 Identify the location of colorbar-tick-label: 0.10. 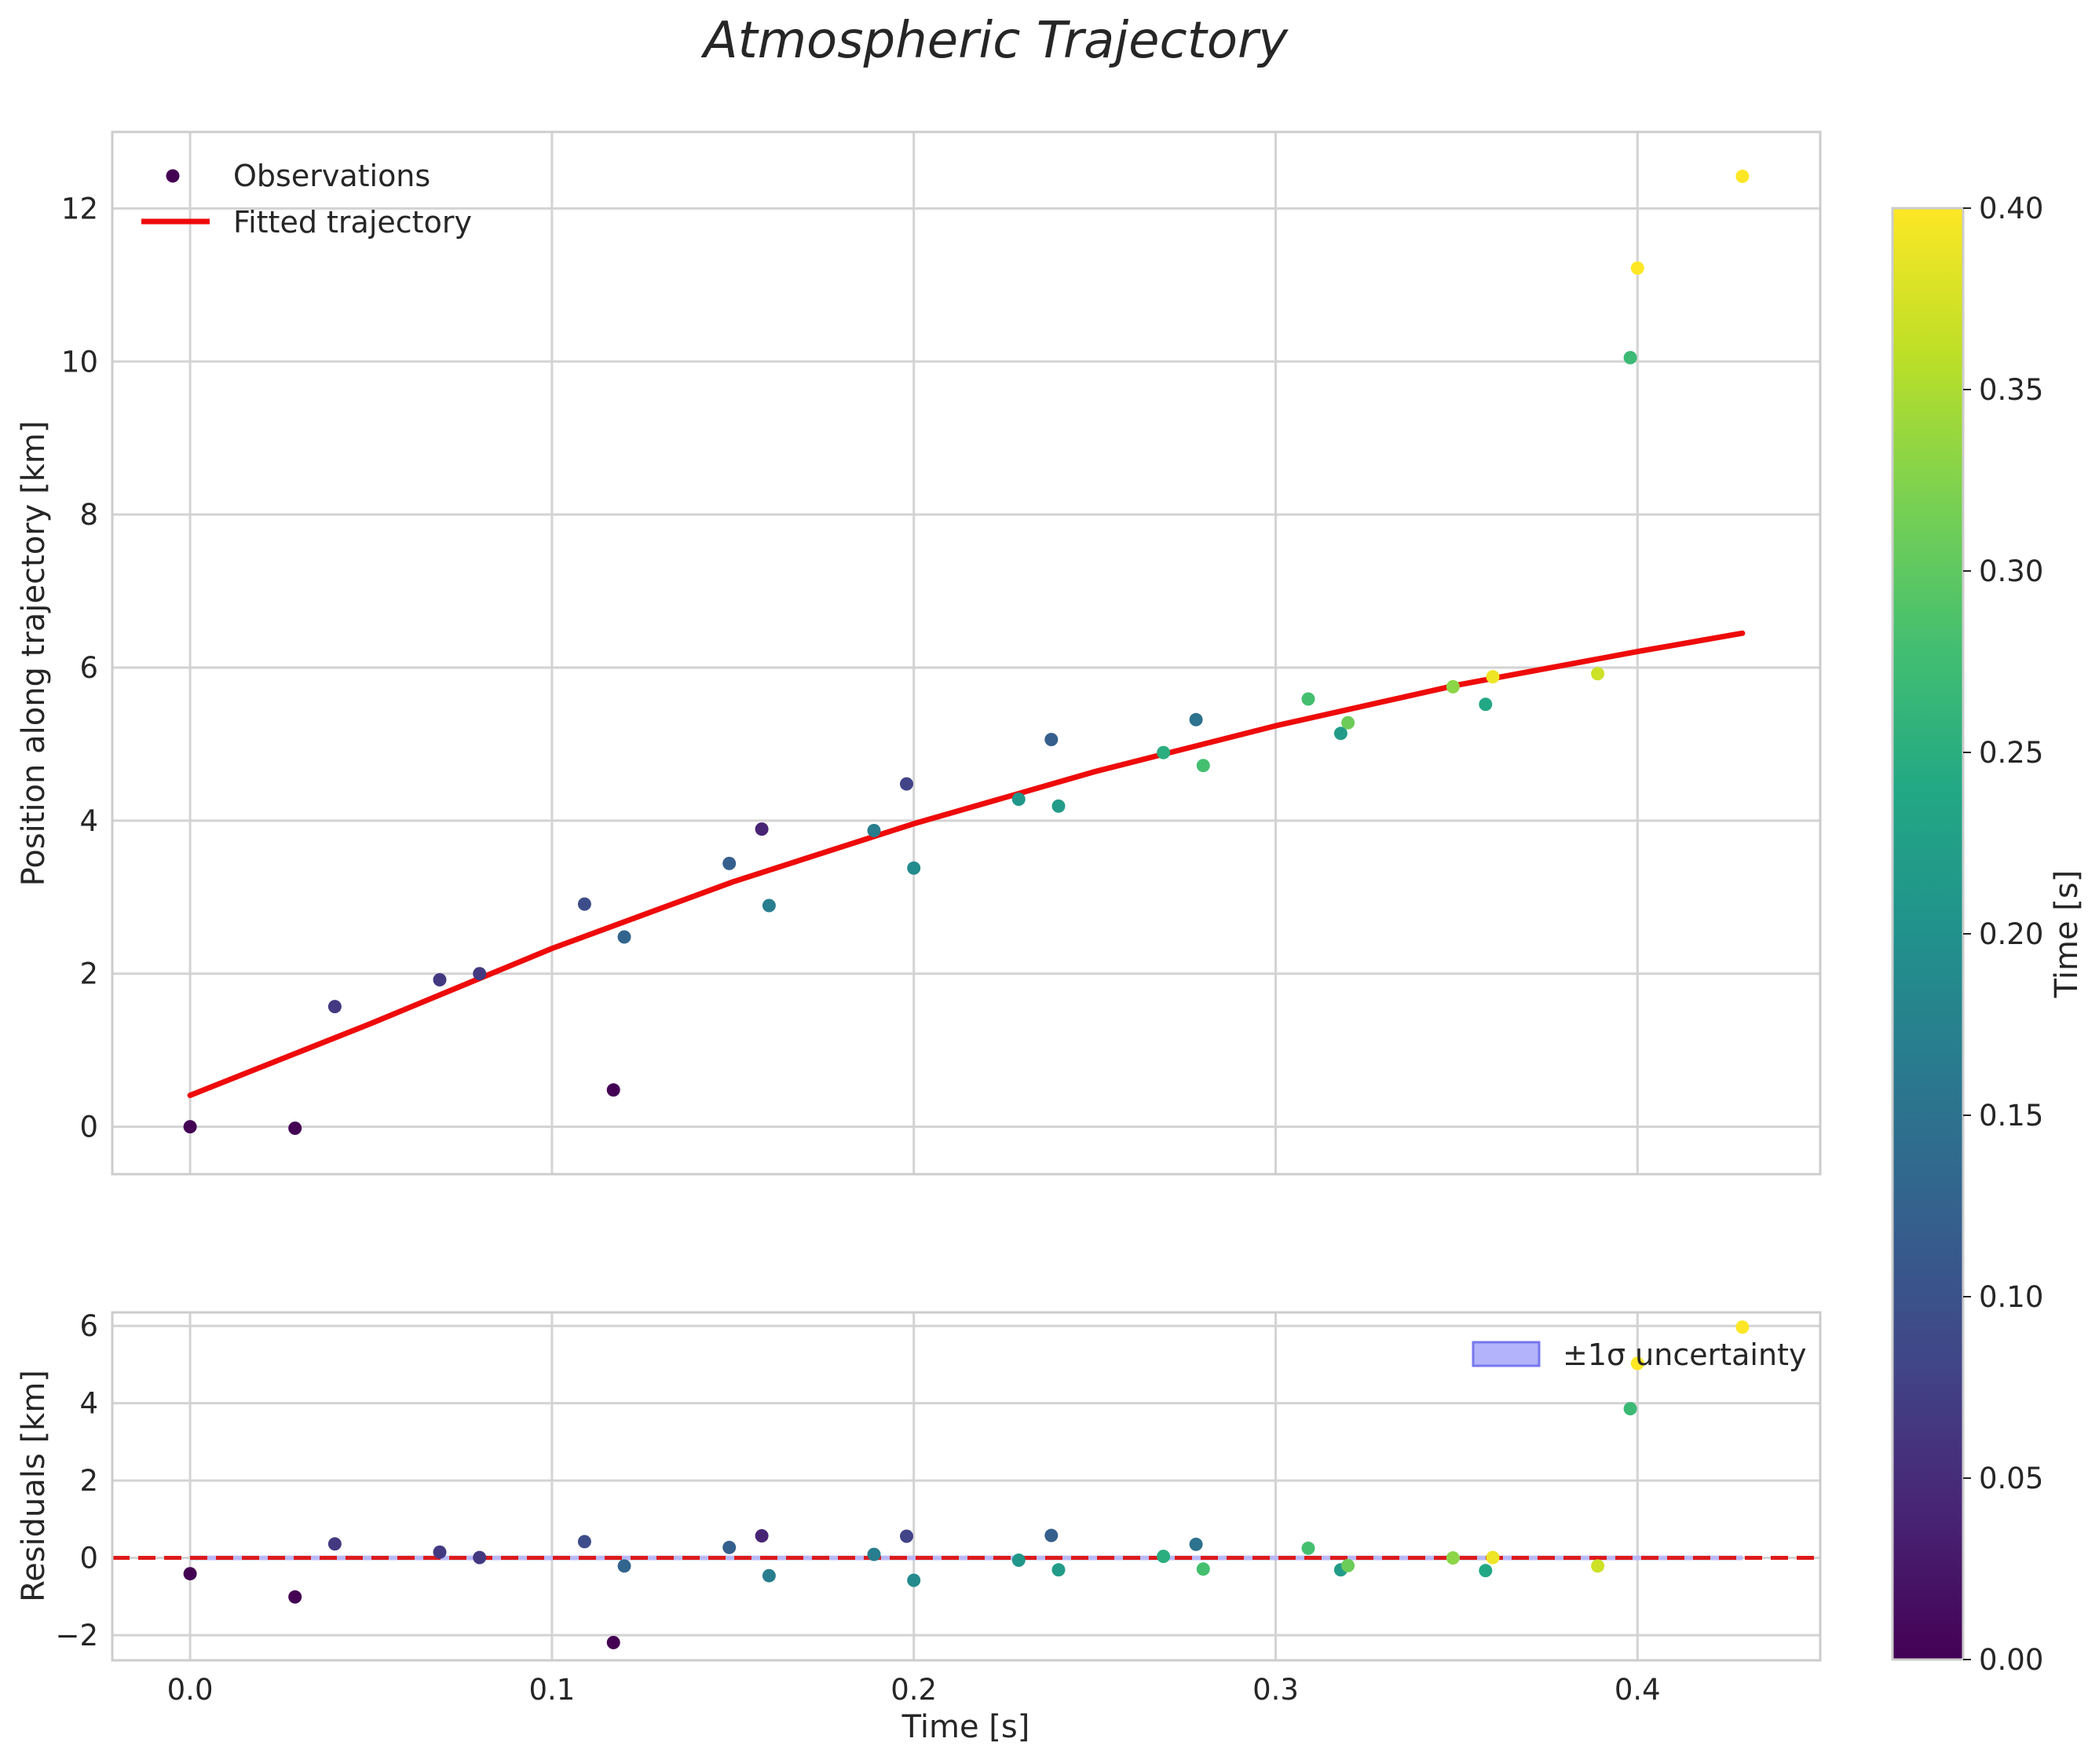
(2011, 1297).